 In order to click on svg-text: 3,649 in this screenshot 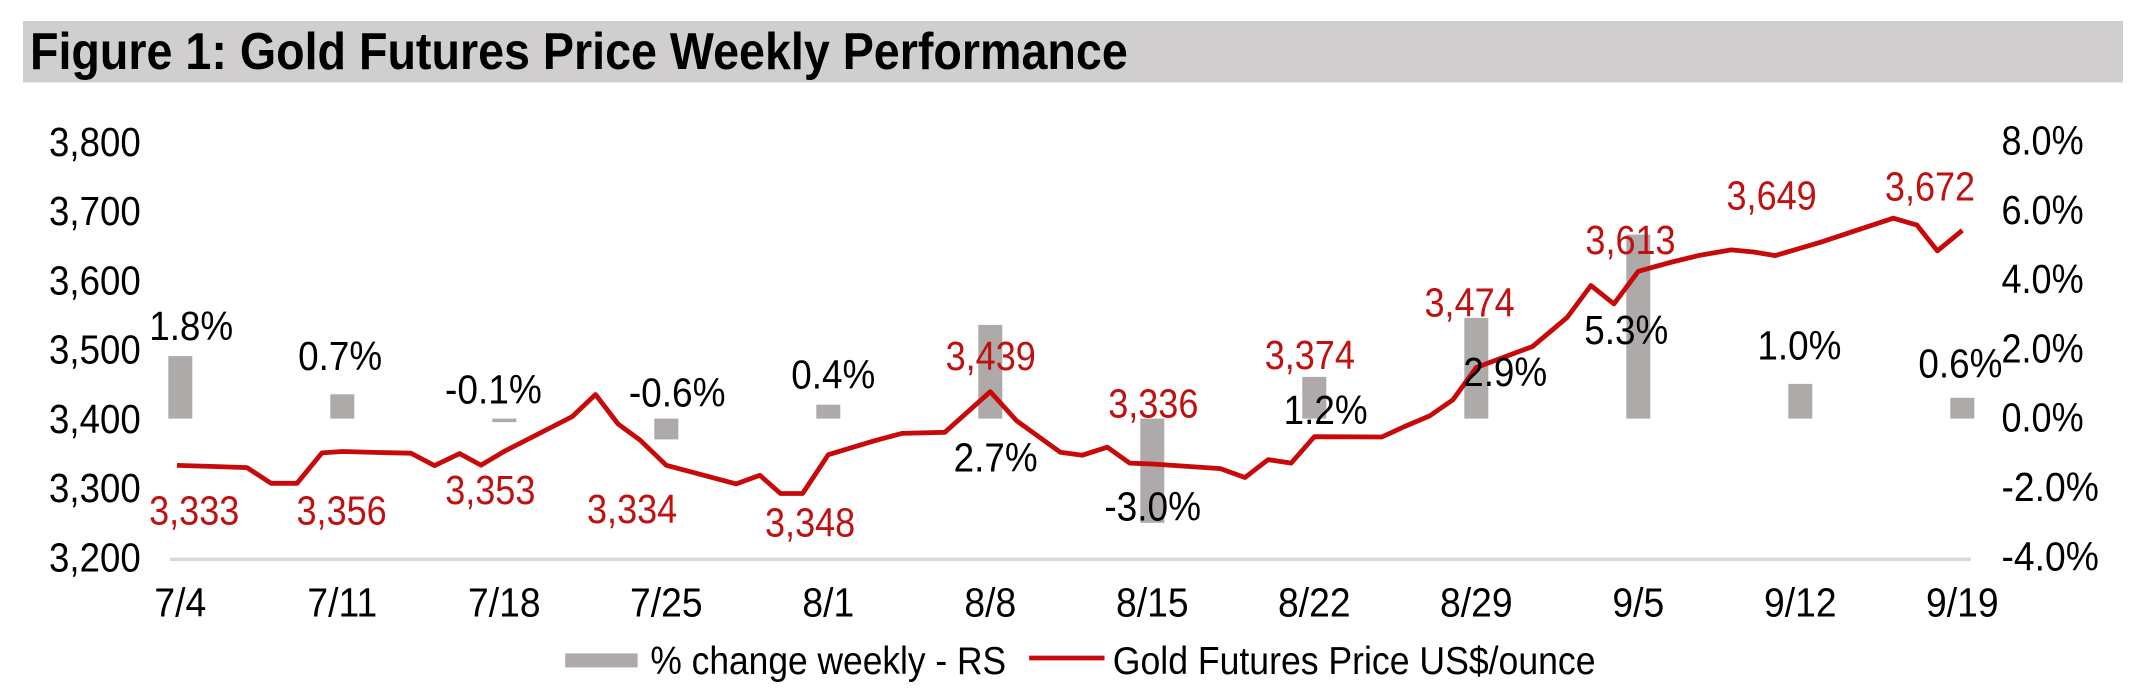, I will do `click(1772, 195)`.